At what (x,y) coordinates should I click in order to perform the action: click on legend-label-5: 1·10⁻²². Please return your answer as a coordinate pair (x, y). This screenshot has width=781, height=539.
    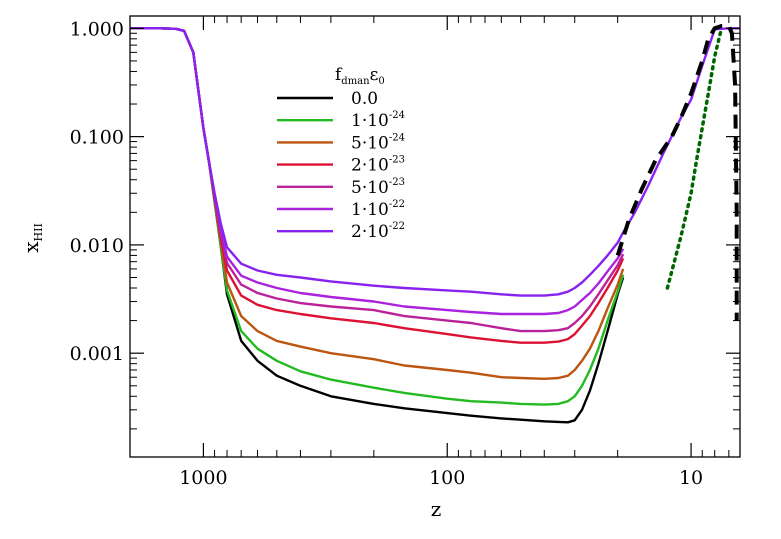
    Looking at the image, I should click on (378, 209).